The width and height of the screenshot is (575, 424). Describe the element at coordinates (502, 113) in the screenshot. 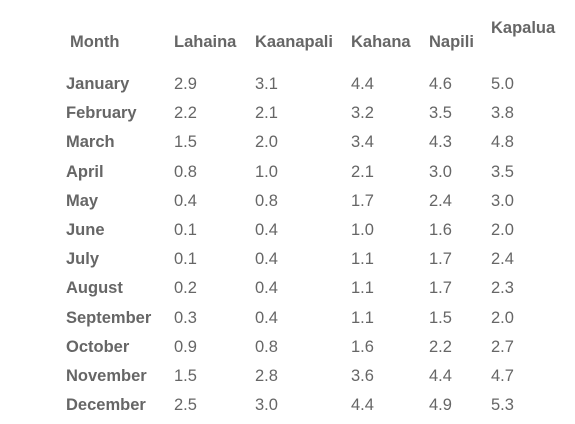

I see `value-cell: 3.8` at that location.